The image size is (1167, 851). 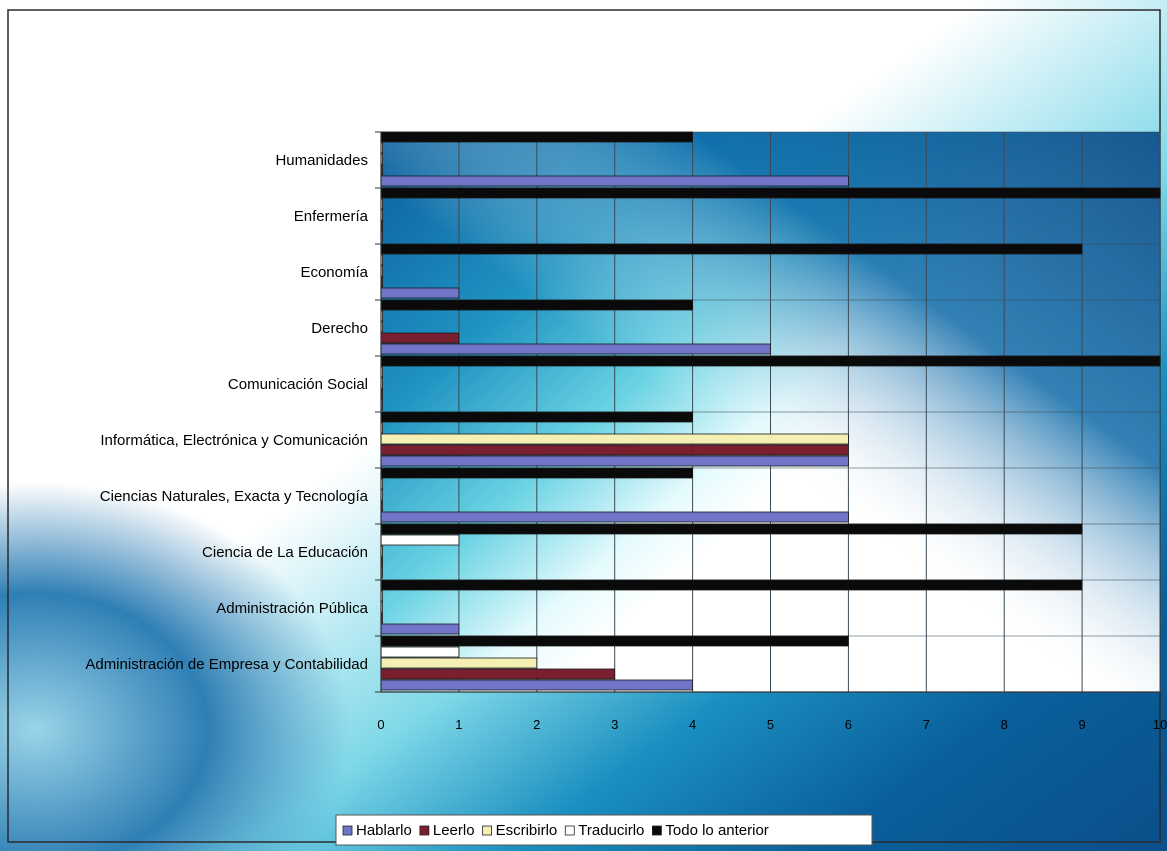 I want to click on bar-todo-lo-anterior-enfermeria, so click(x=770, y=193).